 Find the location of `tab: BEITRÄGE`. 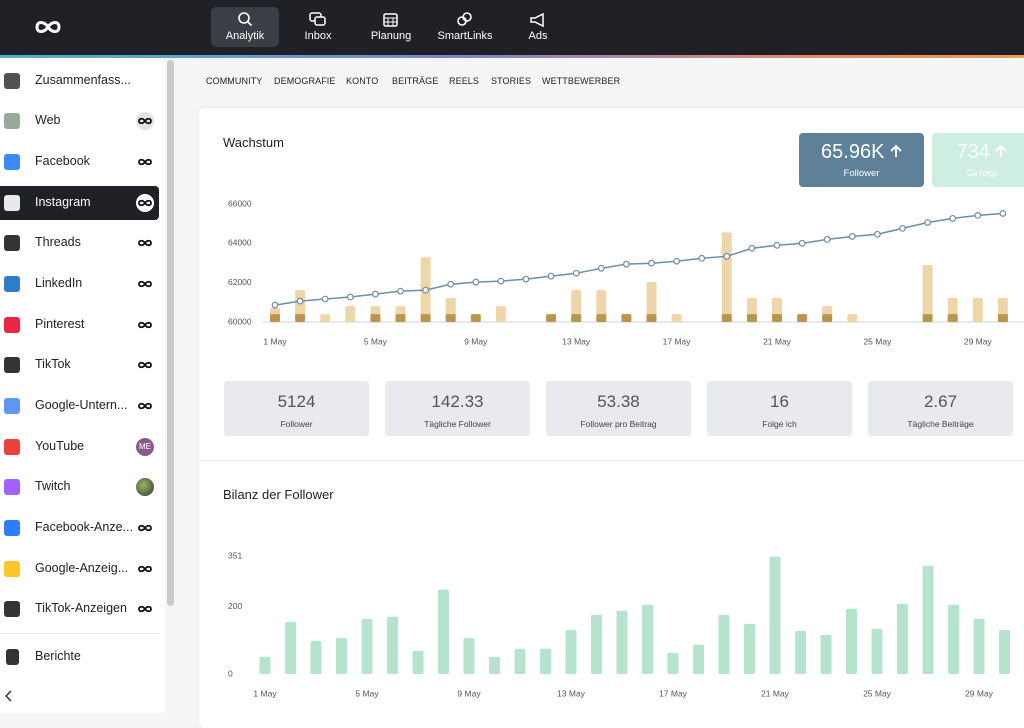

tab: BEITRÄGE is located at coordinates (415, 81).